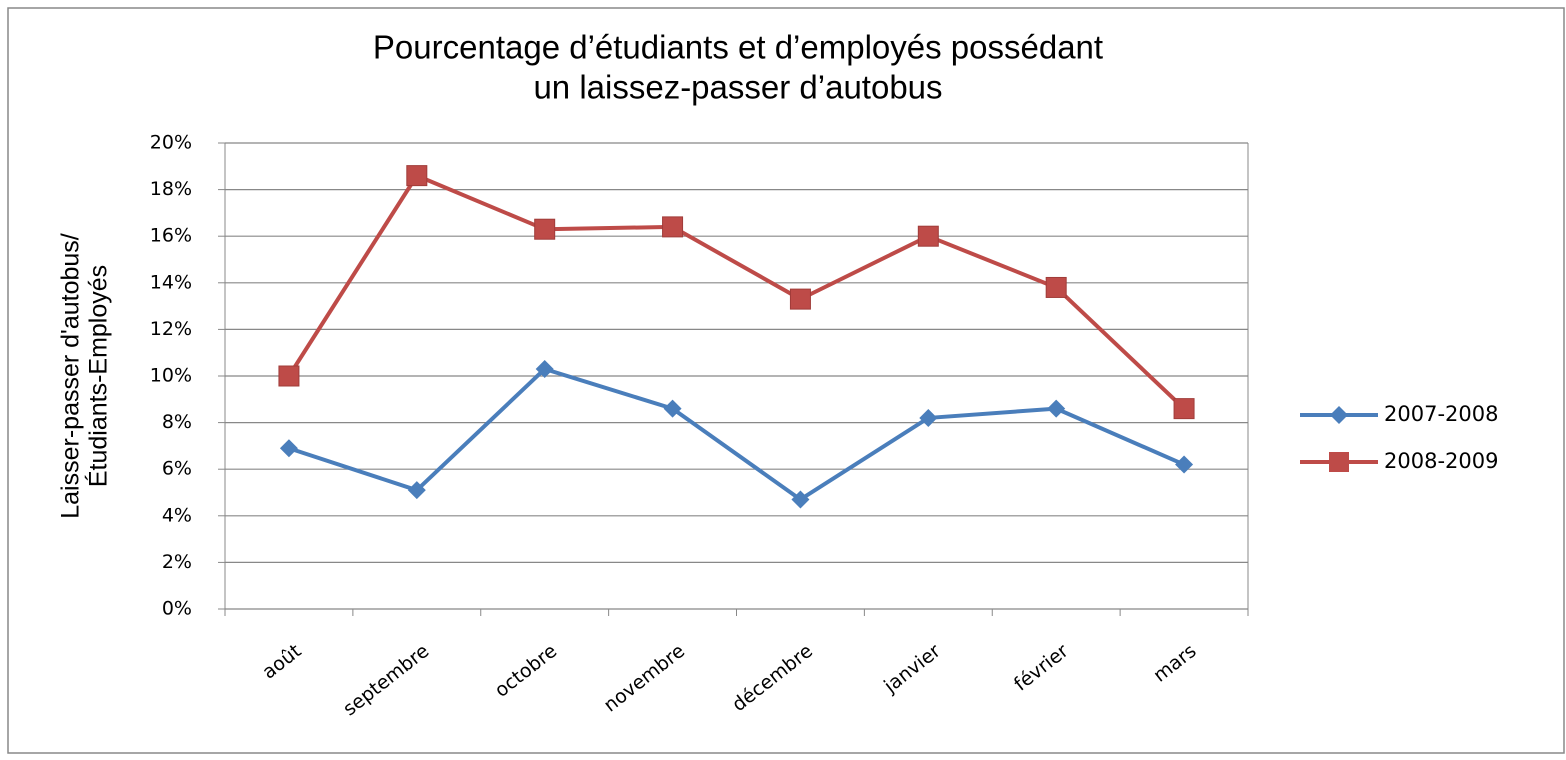 The height and width of the screenshot is (760, 1566). Describe the element at coordinates (171, 329) in the screenshot. I see `y-tick-label: 12%` at that location.